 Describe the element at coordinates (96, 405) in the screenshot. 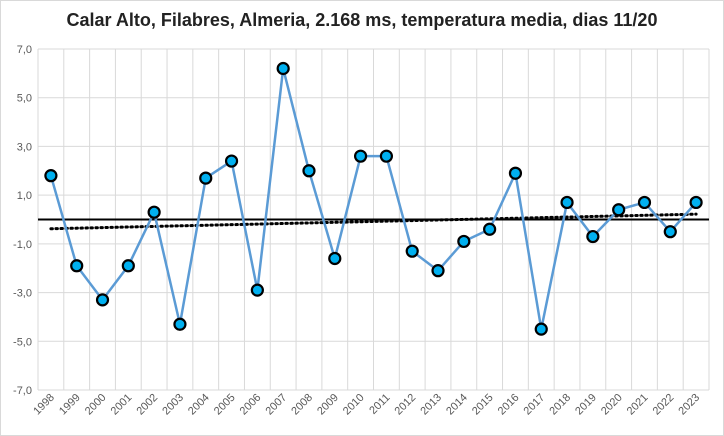

I see `x-tick-label: 2000` at that location.